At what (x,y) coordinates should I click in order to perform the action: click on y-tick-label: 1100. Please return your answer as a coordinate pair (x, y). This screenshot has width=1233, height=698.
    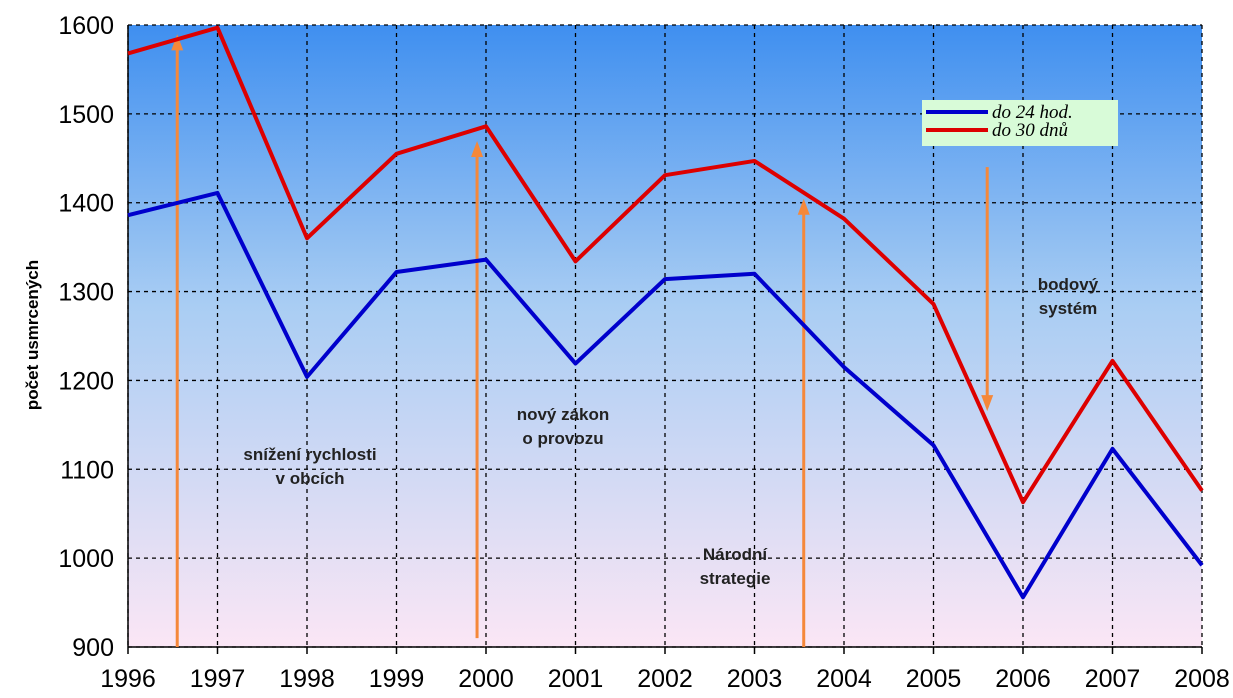
    Looking at the image, I should click on (87, 470).